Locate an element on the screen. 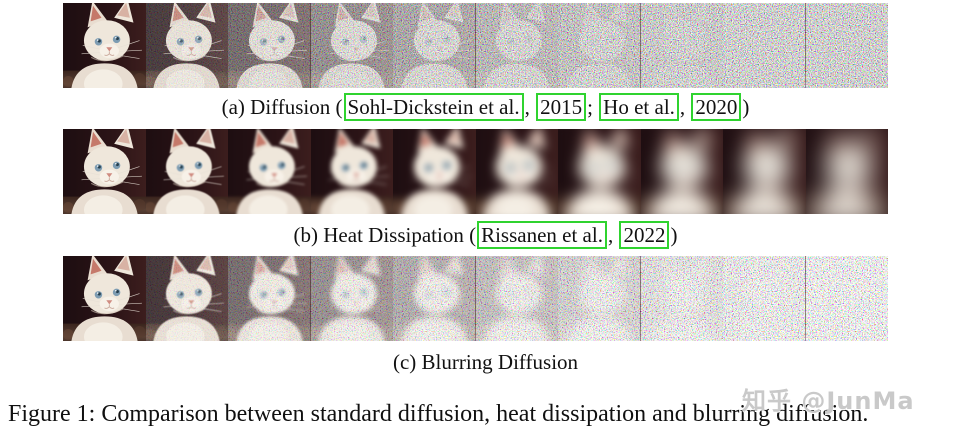 Image resolution: width=956 pixels, height=438 pixels. caption-text: (a) Diffusion ( is located at coordinates (282, 107).